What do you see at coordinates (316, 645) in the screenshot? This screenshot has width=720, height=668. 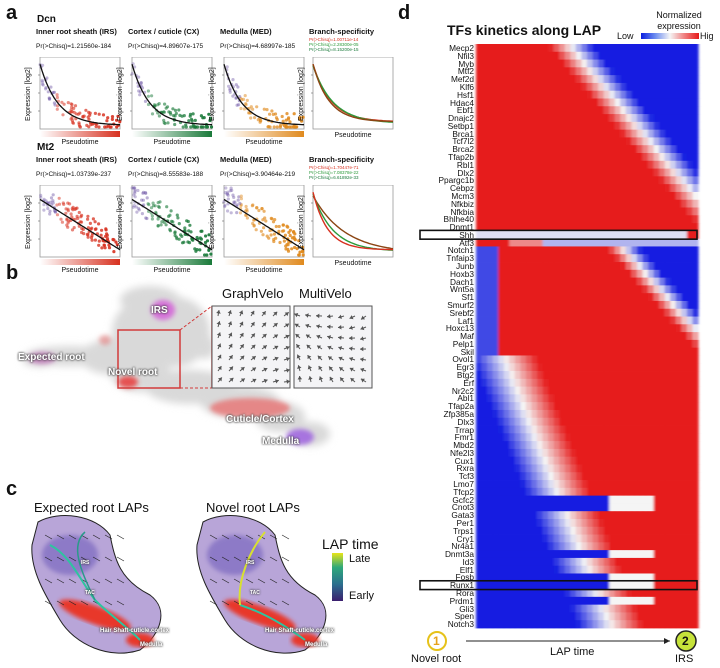 I see `c-right-medulla-label: Medulla` at bounding box center [316, 645].